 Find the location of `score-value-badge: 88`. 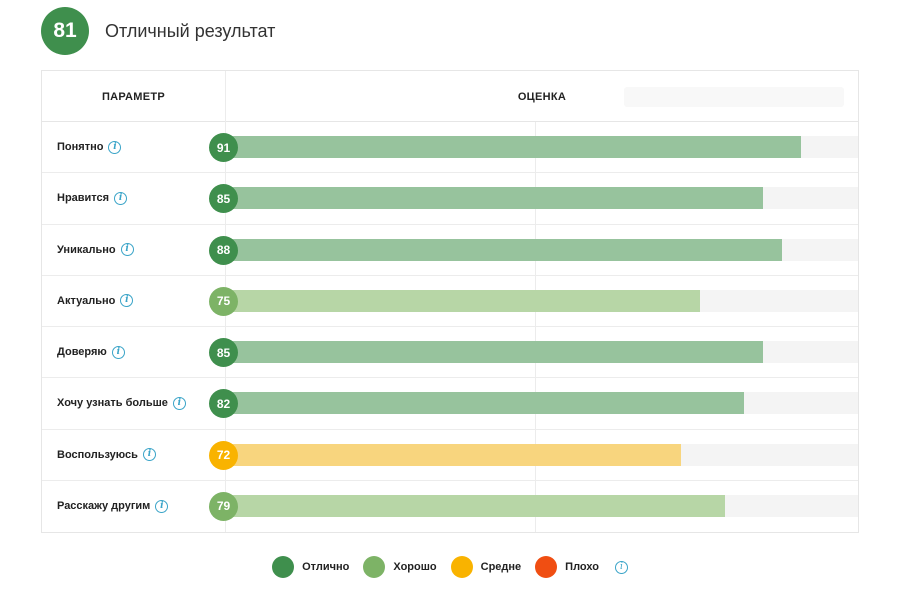

score-value-badge: 88 is located at coordinates (223, 250).